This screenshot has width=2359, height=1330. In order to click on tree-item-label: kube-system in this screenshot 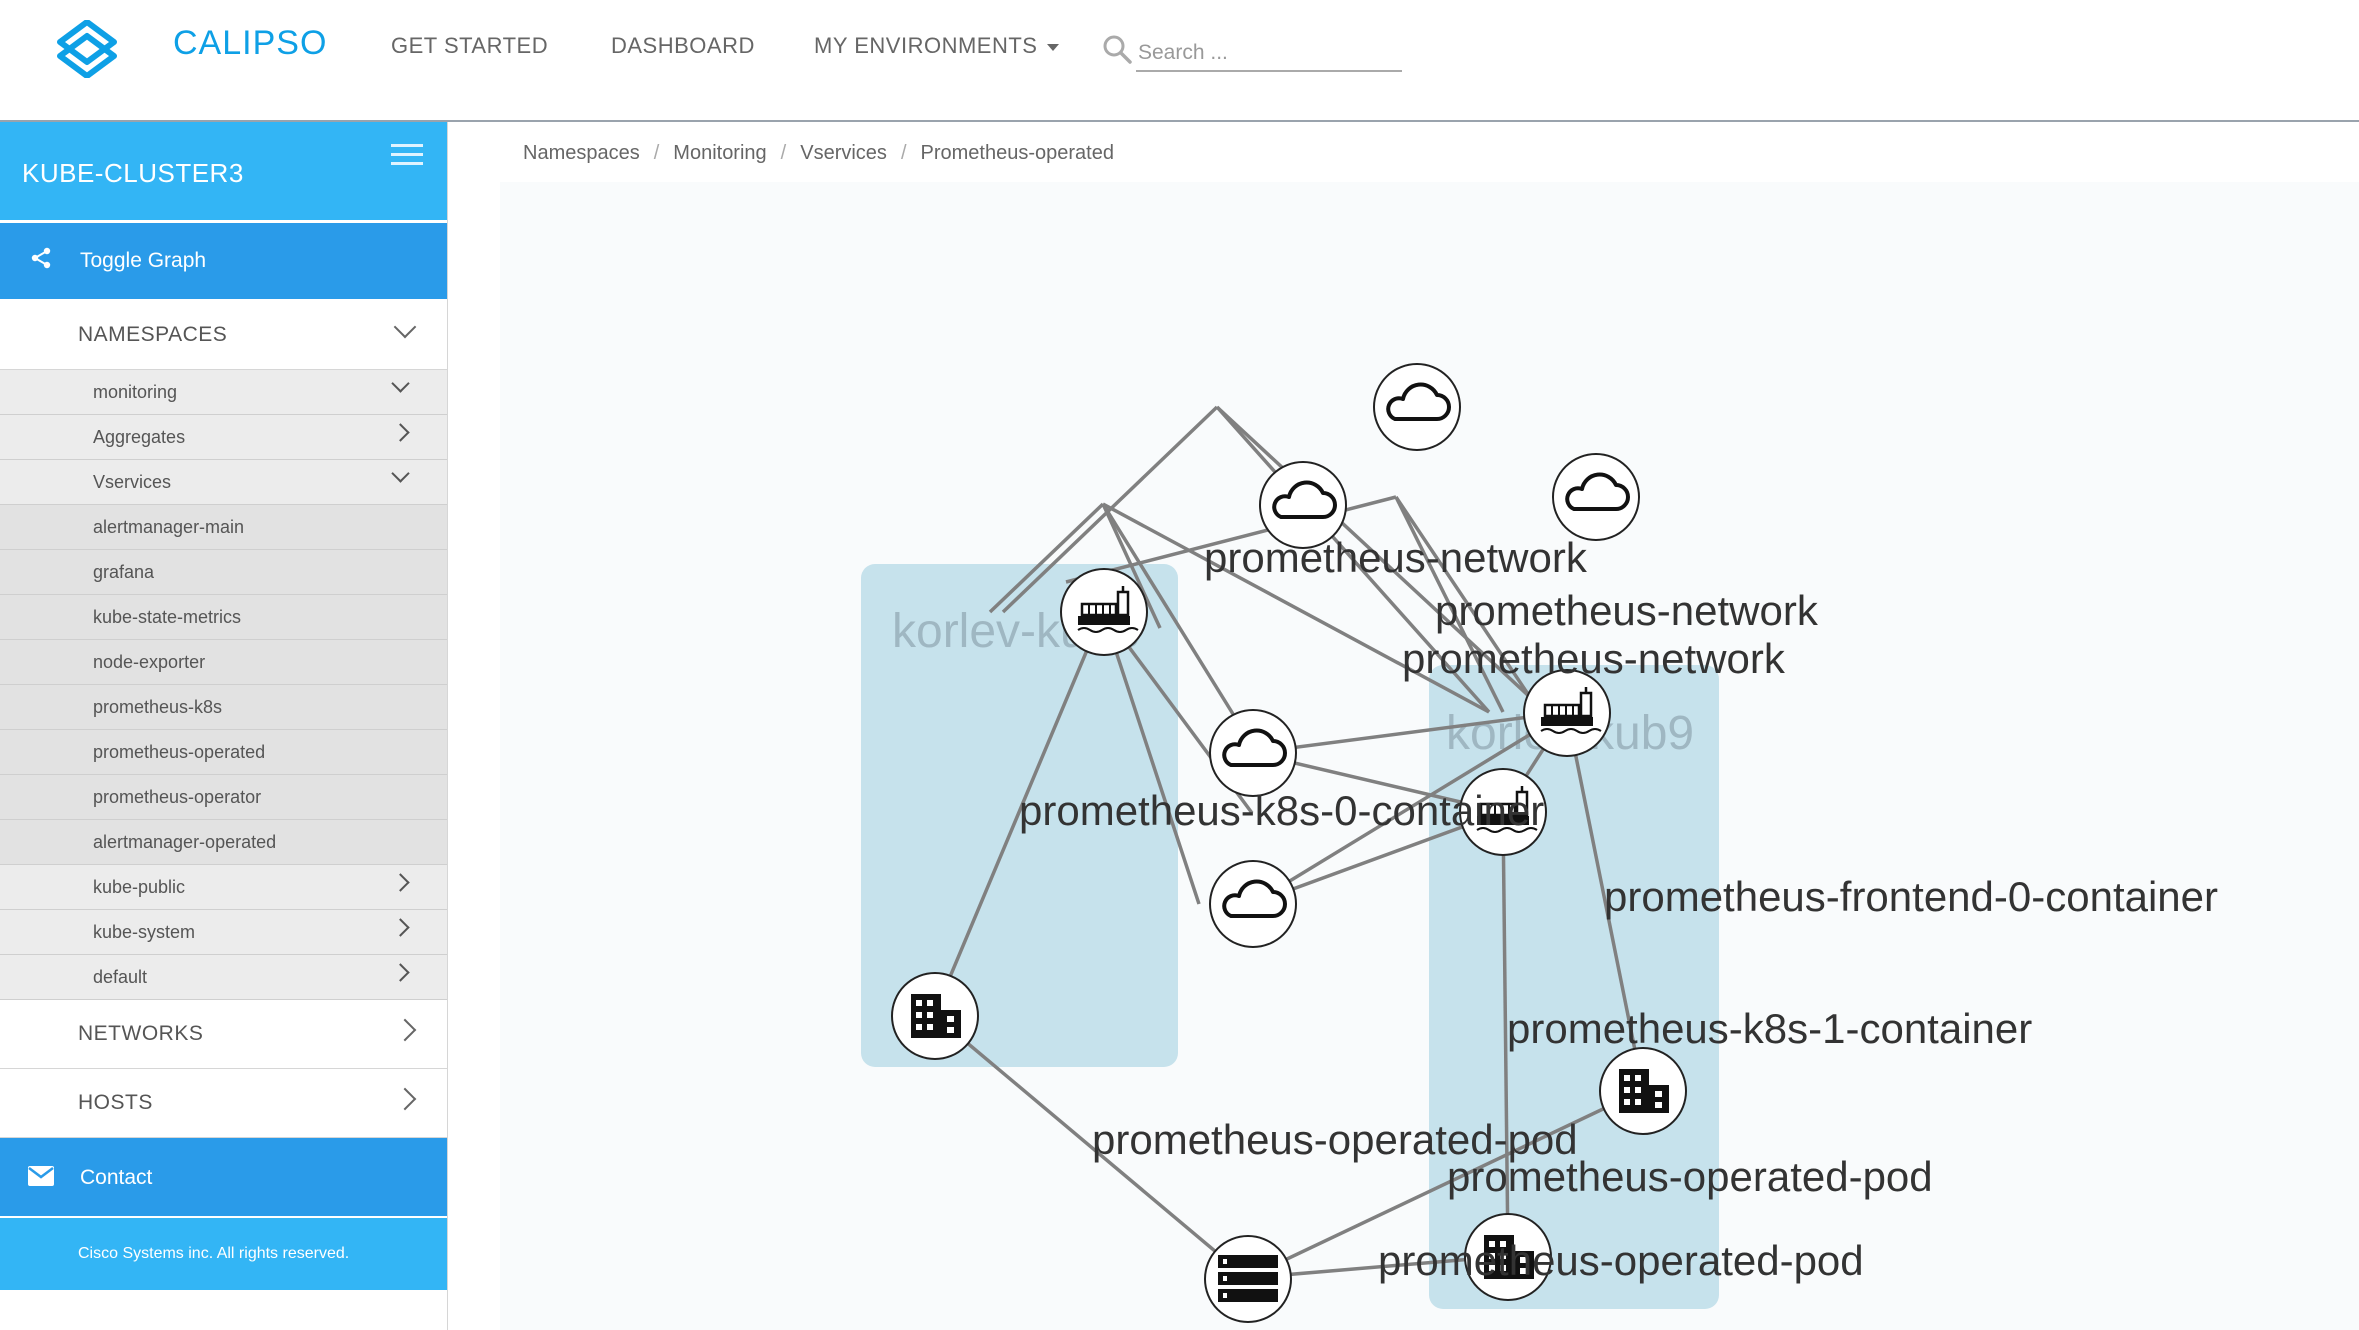, I will do `click(144, 932)`.